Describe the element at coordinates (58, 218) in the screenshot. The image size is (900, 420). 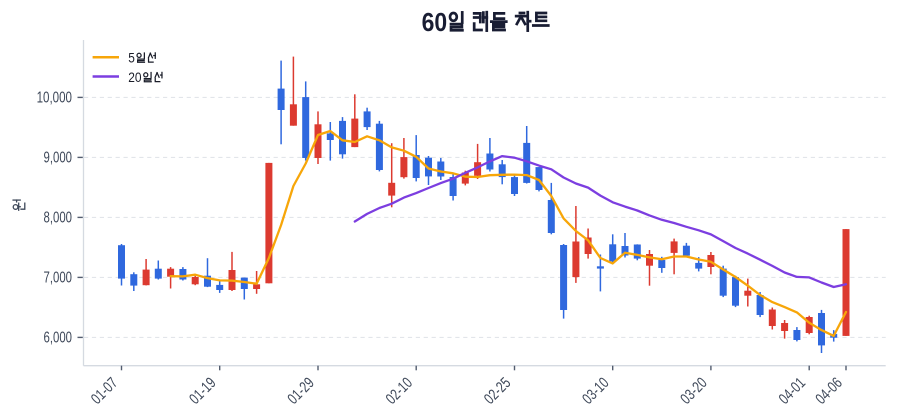
I see `svg-text: 8,000` at that location.